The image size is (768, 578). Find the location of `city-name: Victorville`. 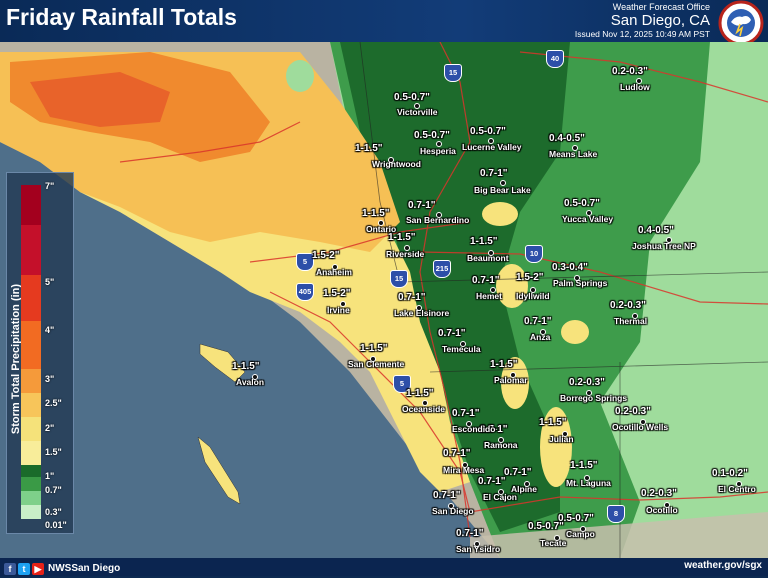

city-name: Victorville is located at coordinates (417, 112).